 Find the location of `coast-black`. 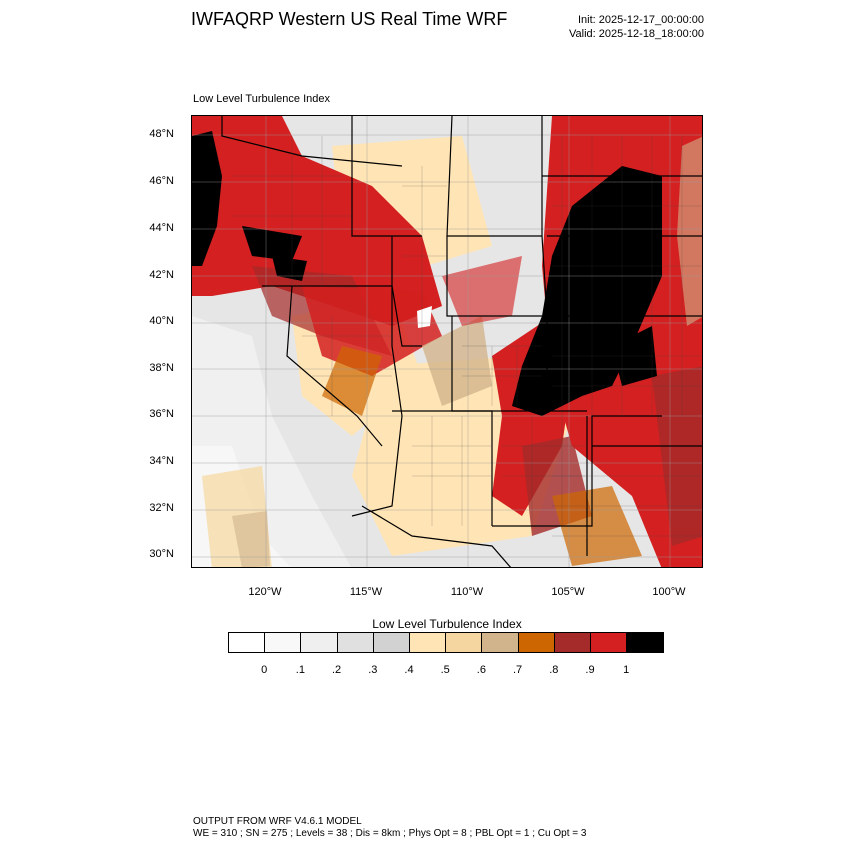

coast-black is located at coordinates (207, 198).